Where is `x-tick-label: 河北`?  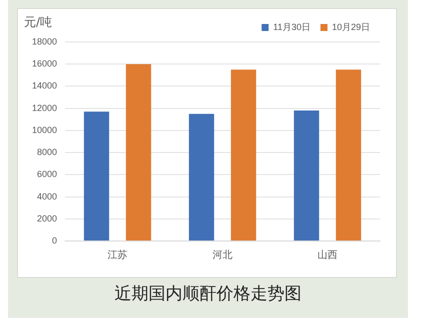 x-tick-label: 河北 is located at coordinates (222, 254).